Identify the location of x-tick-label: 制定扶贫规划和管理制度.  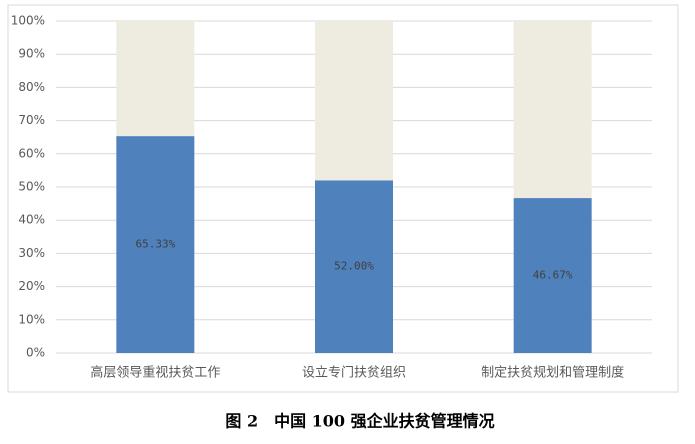
(552, 373).